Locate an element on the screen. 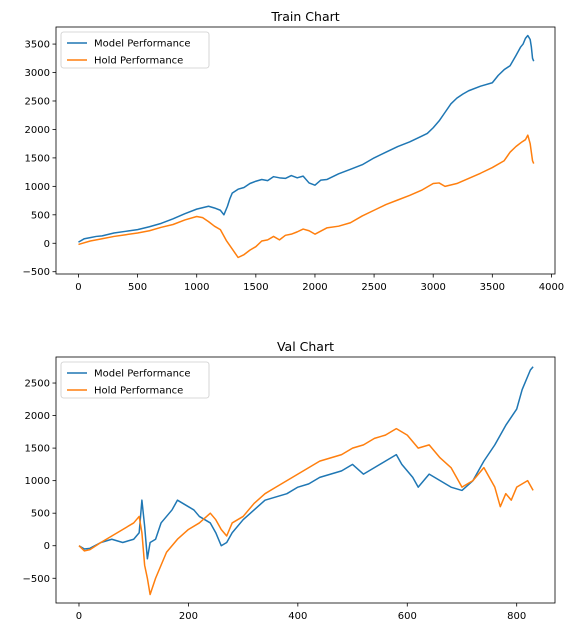  y-tick-label: 3500 is located at coordinates (37, 45).